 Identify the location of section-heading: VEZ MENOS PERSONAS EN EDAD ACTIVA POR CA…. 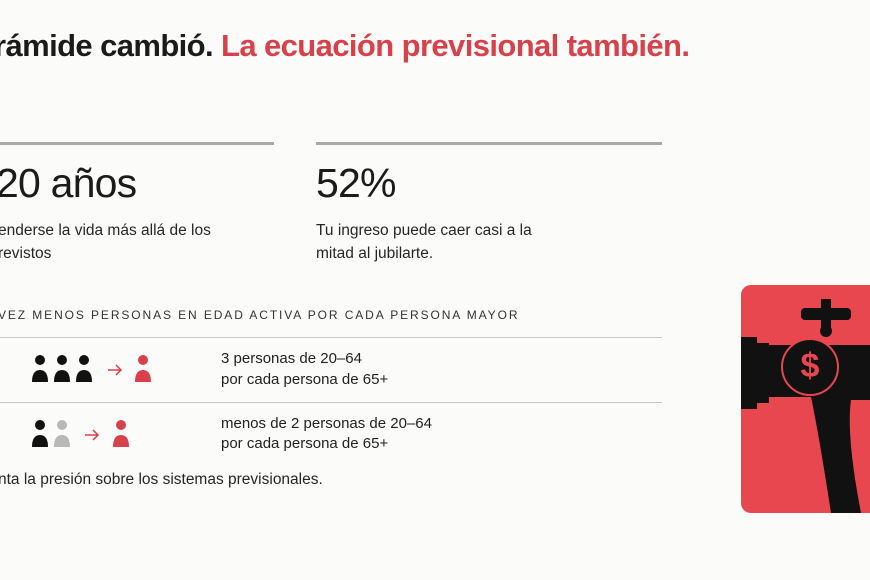
(260, 315).